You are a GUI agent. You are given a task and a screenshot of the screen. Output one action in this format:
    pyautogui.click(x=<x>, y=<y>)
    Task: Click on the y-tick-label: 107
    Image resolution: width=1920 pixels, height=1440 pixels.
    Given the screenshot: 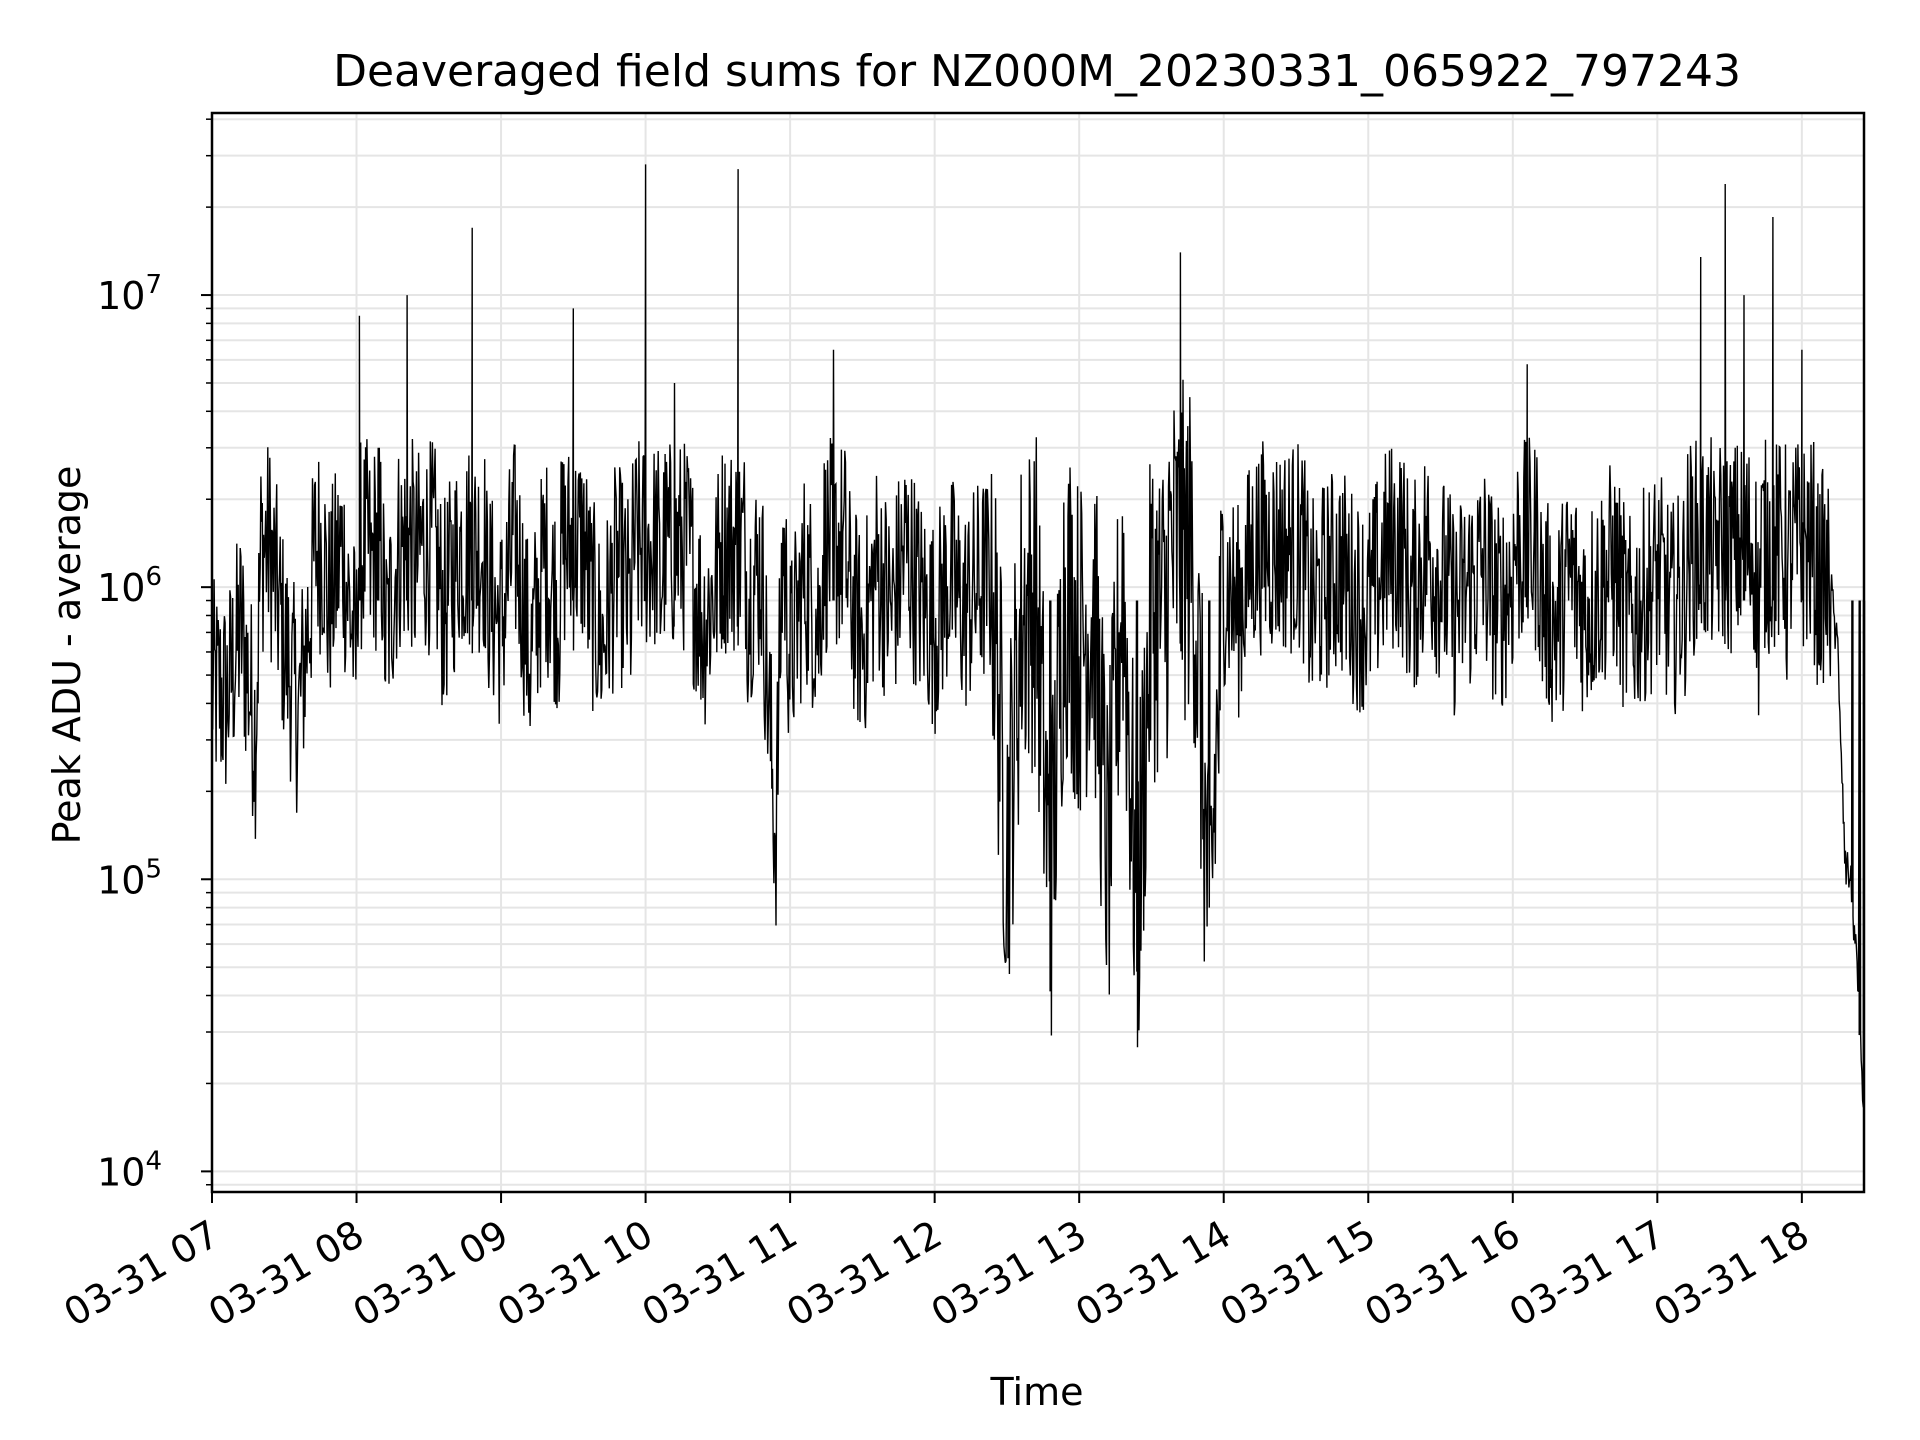 What is the action you would take?
    pyautogui.click(x=129, y=294)
    